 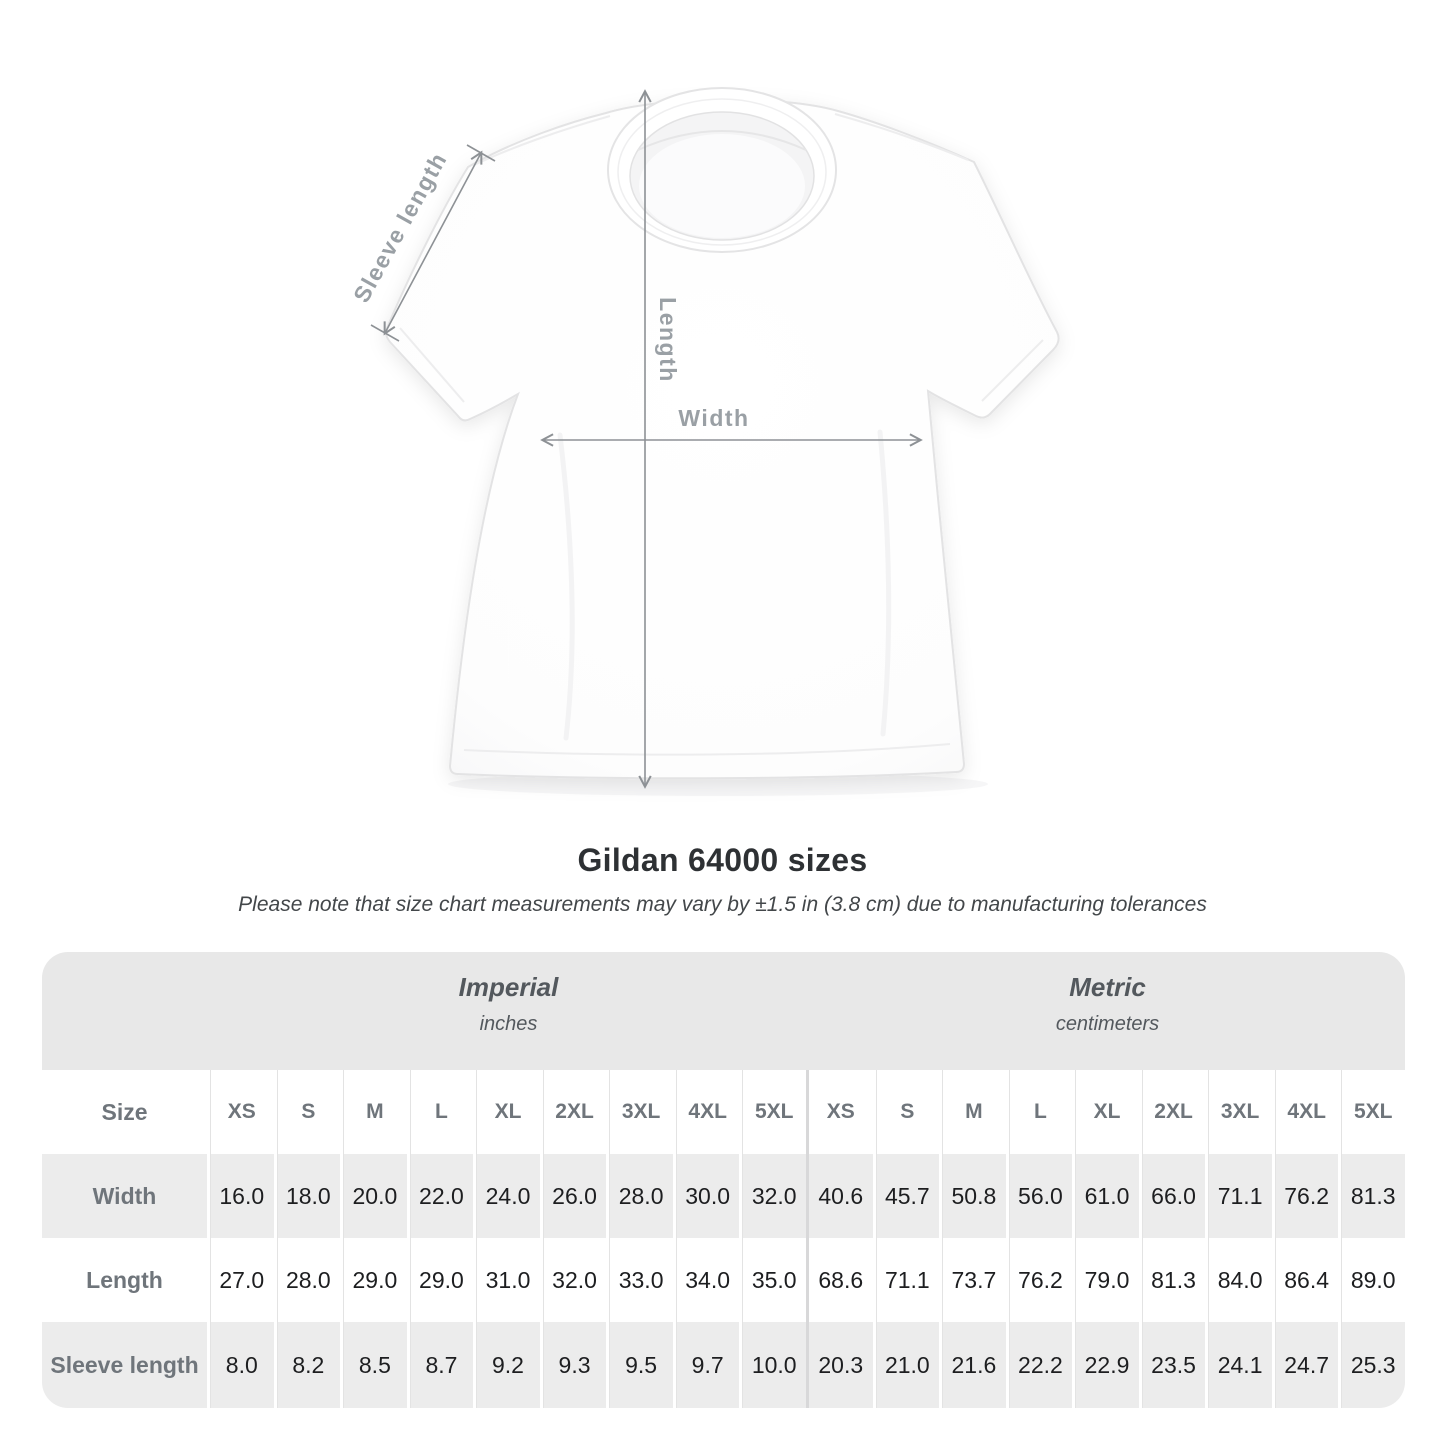 What do you see at coordinates (722, 860) in the screenshot?
I see `page-title: Gildan 64000 sizes` at bounding box center [722, 860].